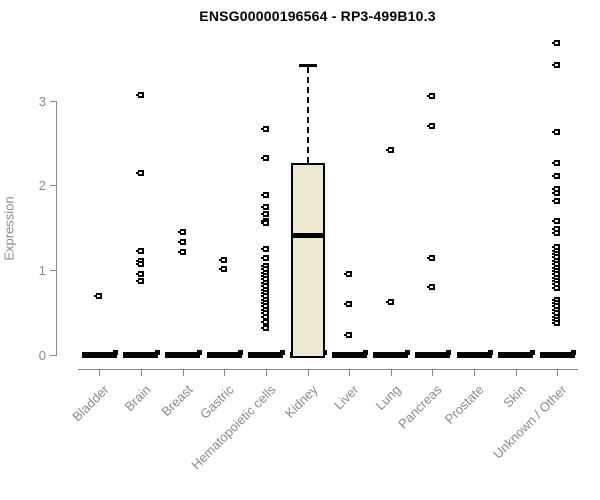 This screenshot has height=500, width=600. I want to click on zero-bar-hematopoietic-cells, so click(266, 354).